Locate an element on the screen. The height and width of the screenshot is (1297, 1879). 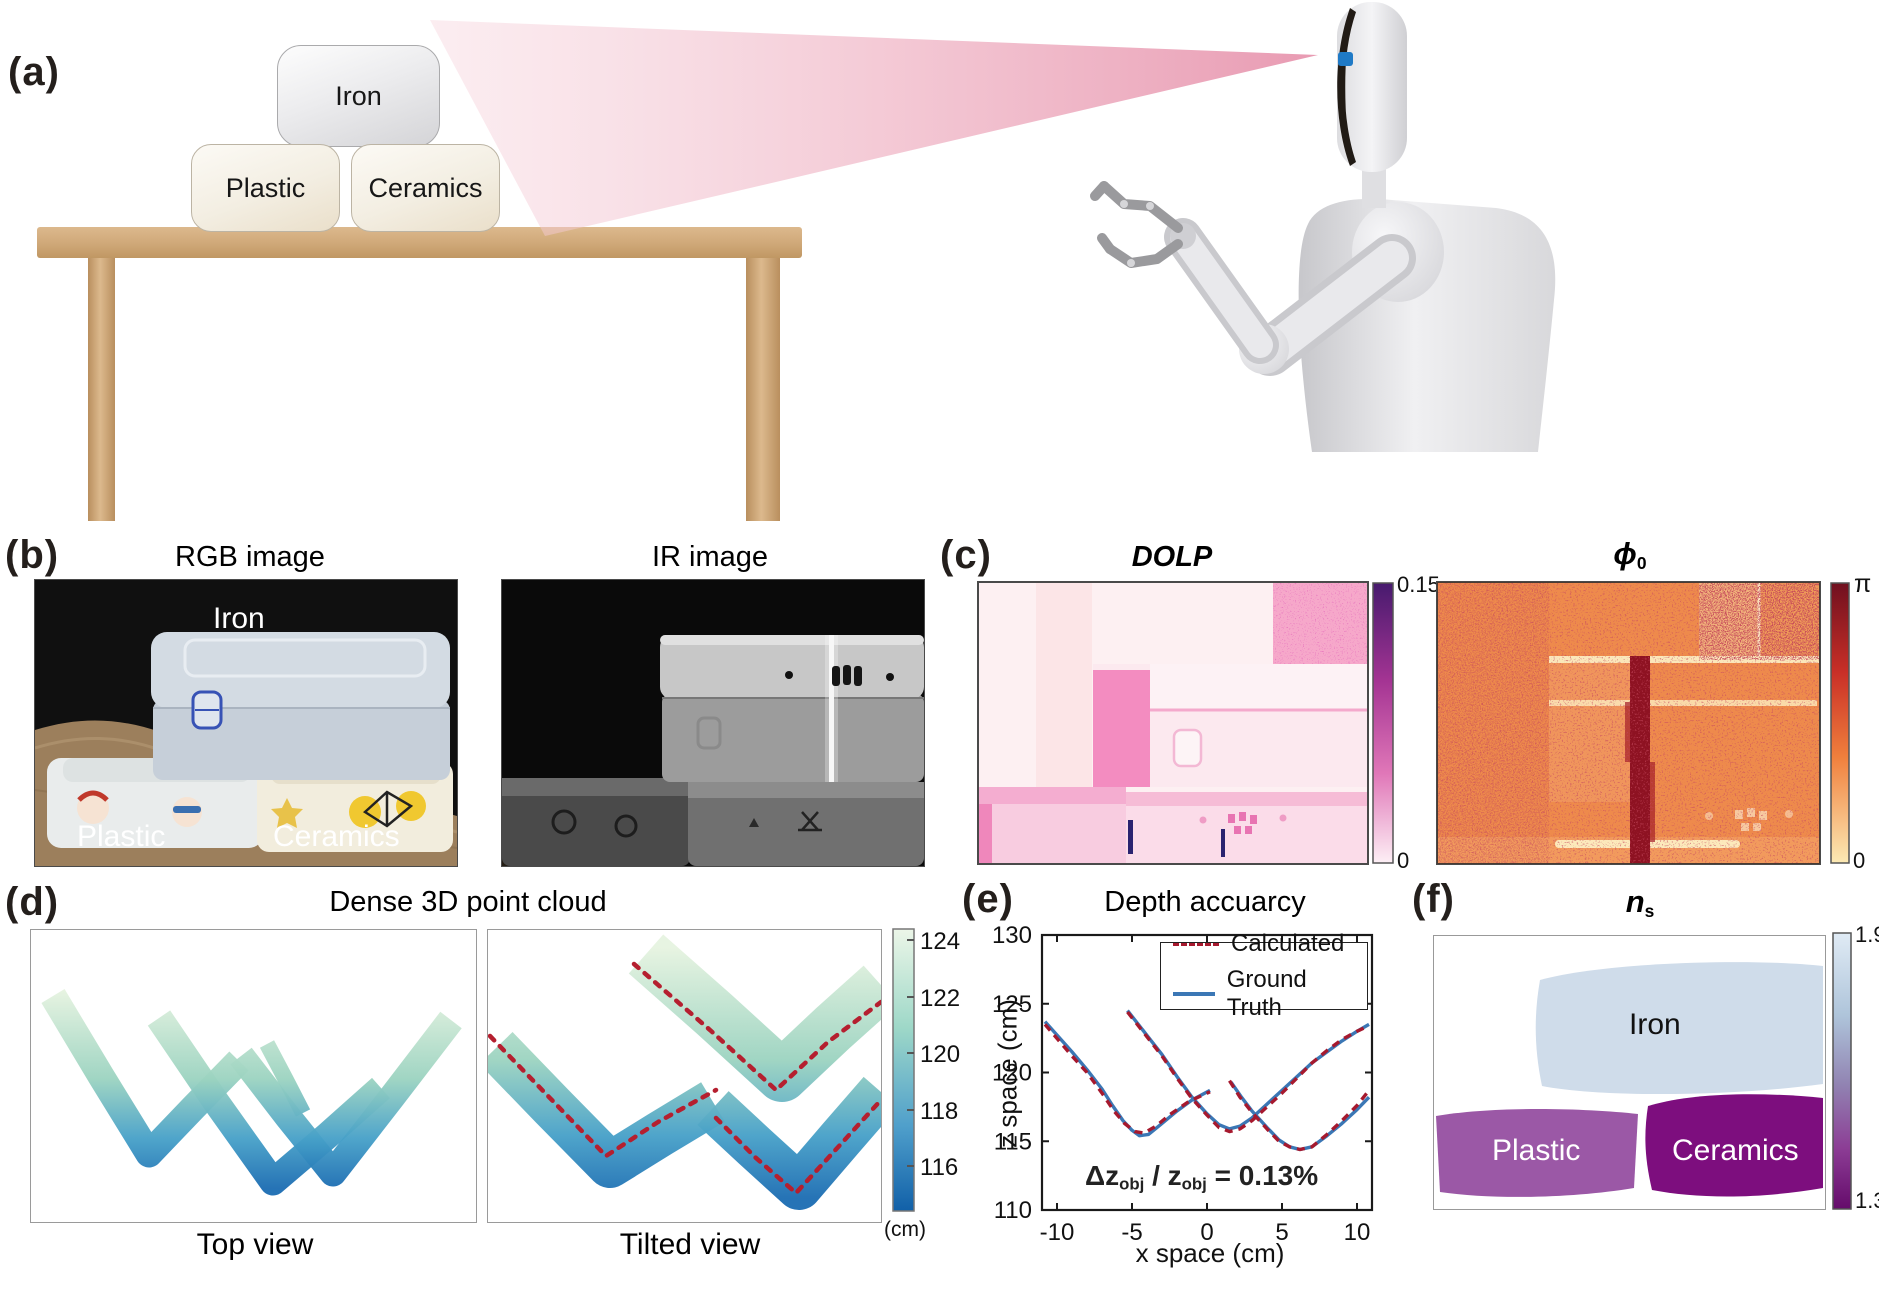
svg-text: -10 is located at coordinates (1057, 1232).